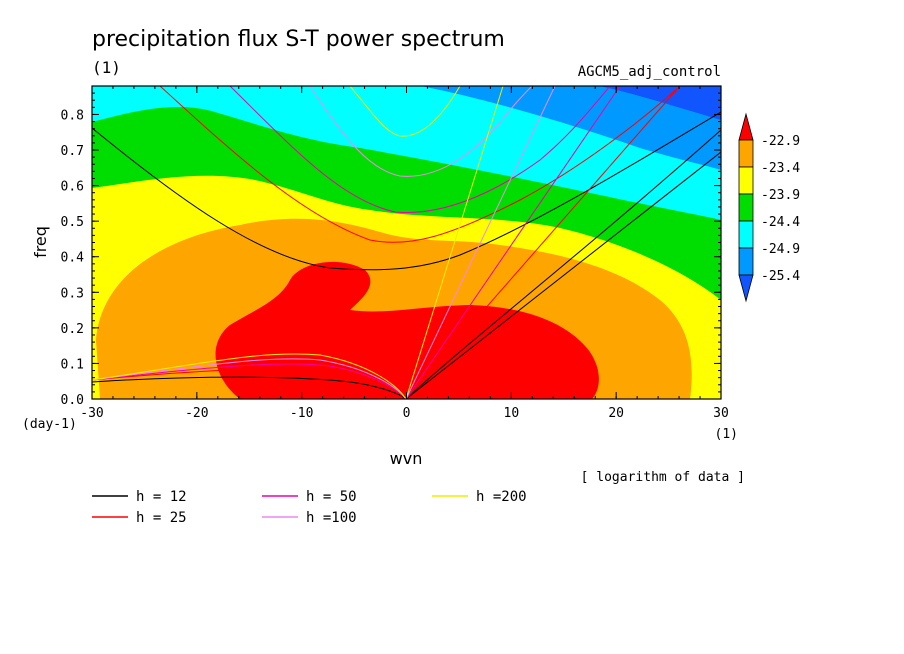 The height and width of the screenshot is (654, 904). Describe the element at coordinates (660, 103) in the screenshot. I see `contour-band-dark-blue` at that location.